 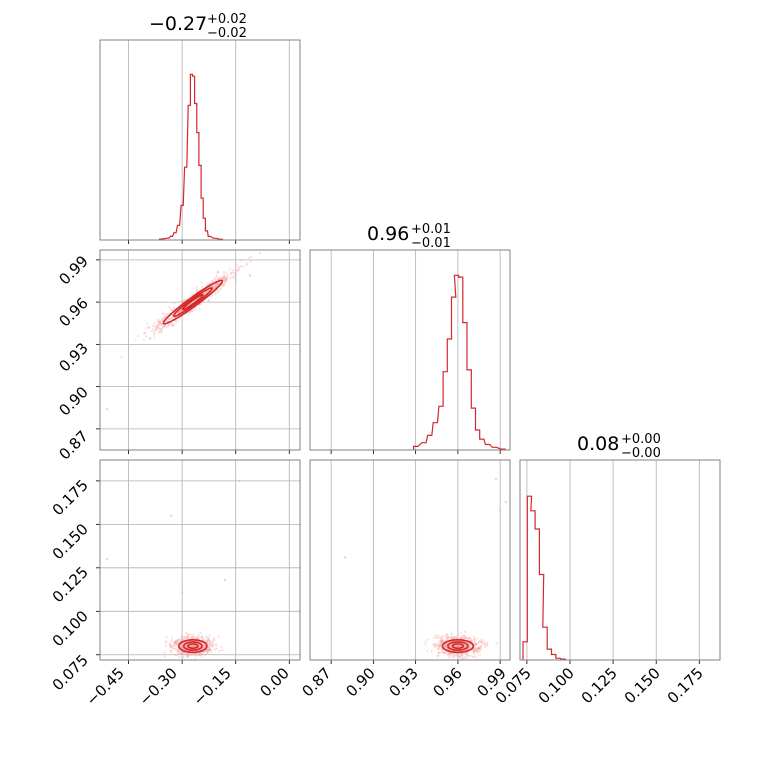 What do you see at coordinates (599, 685) in the screenshot?
I see `x-tick-label: 0.125` at bounding box center [599, 685].